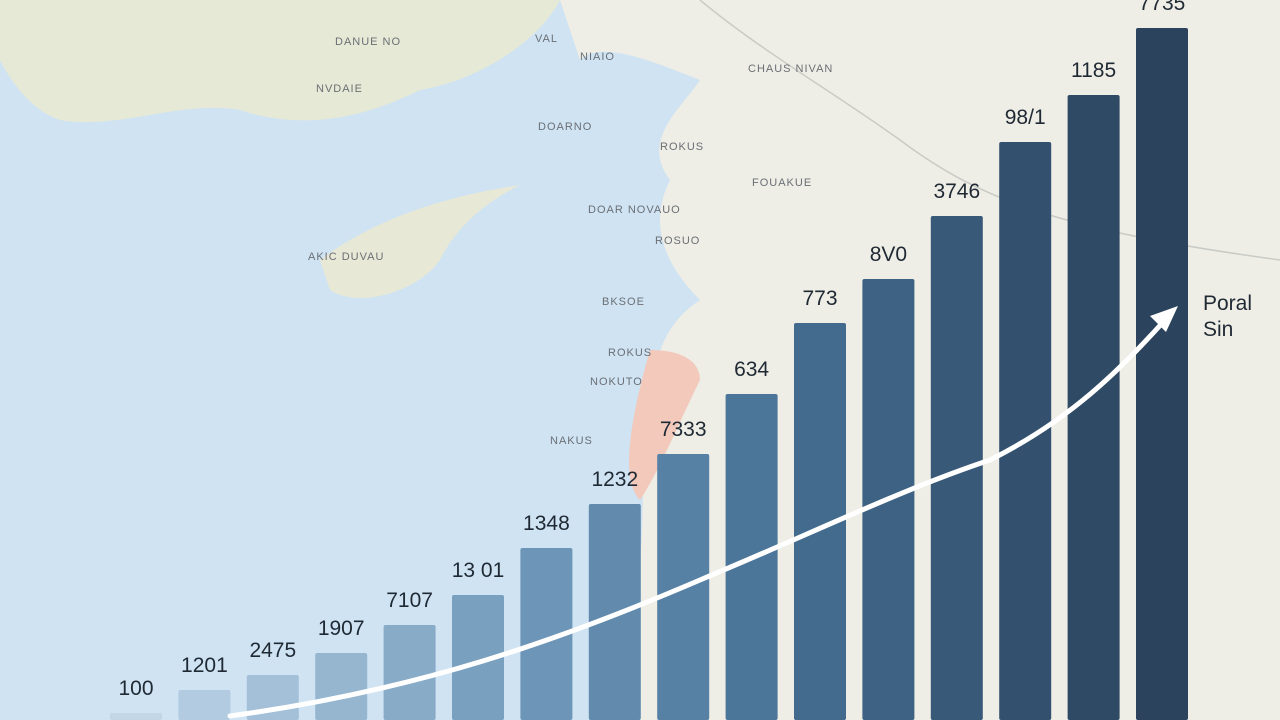  I want to click on map-label: NVDAIE, so click(339, 89).